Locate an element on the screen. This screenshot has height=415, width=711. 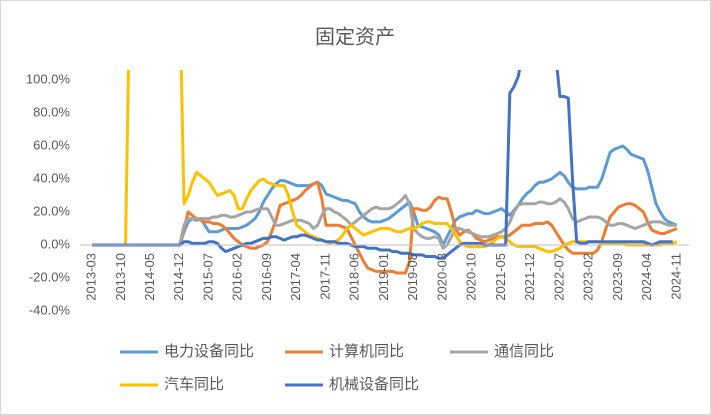
y-tick-label: 40.0% is located at coordinates (51, 177).